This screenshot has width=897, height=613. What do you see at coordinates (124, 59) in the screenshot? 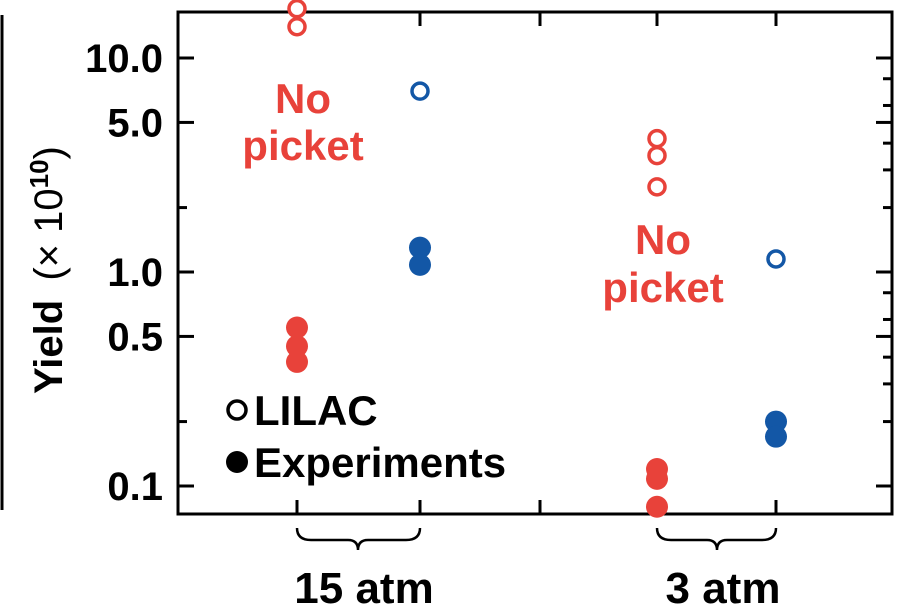
I see `y-tick-label: 10.0` at bounding box center [124, 59].